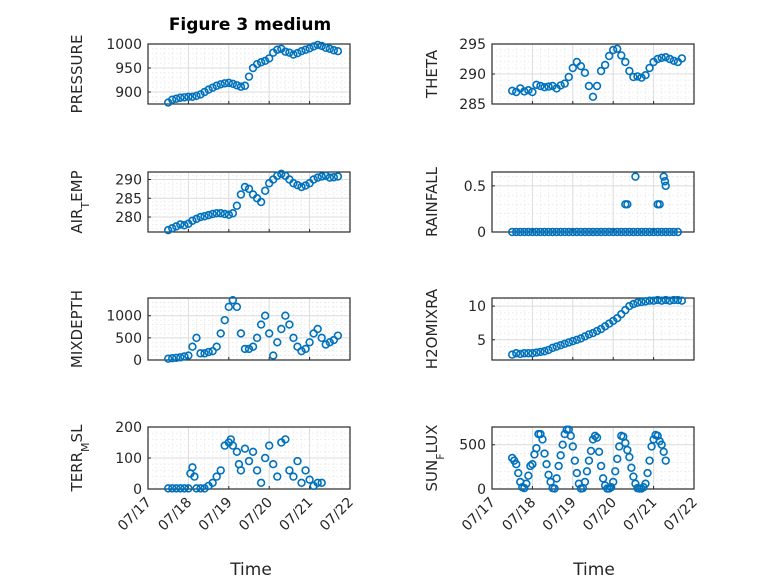  I want to click on y-axis-label: H2OMIXRA, so click(432, 328).